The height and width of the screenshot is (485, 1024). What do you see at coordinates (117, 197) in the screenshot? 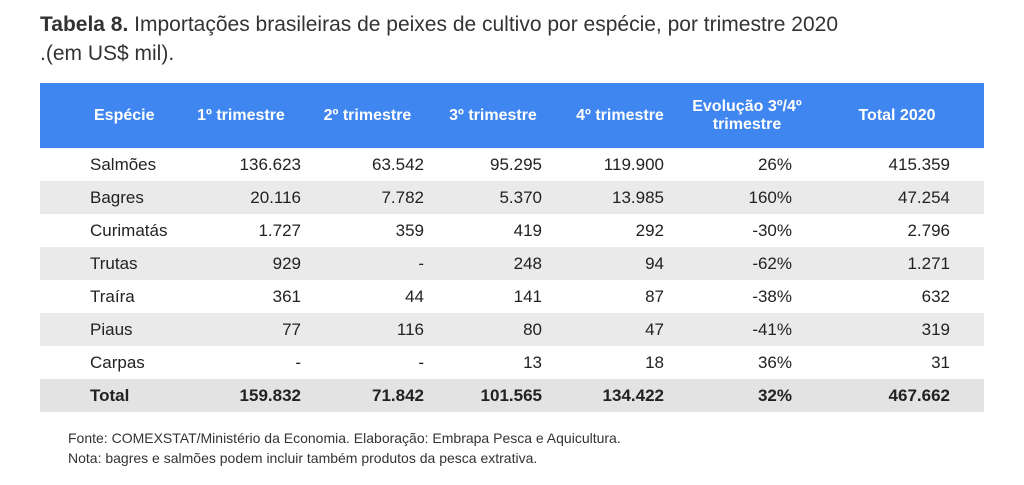
I see `cell-especie: Bagres` at bounding box center [117, 197].